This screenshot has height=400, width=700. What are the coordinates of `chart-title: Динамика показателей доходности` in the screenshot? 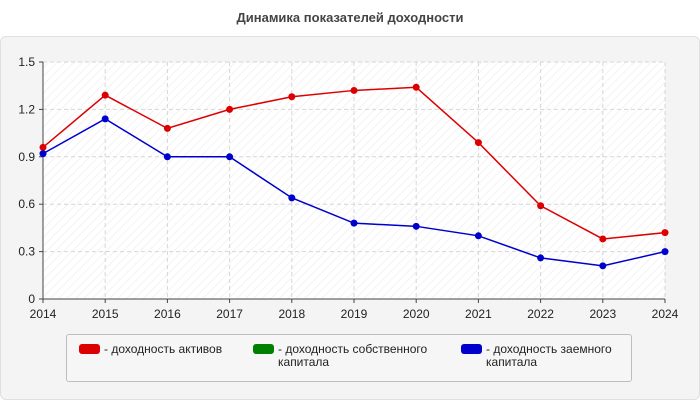 It's located at (350, 17).